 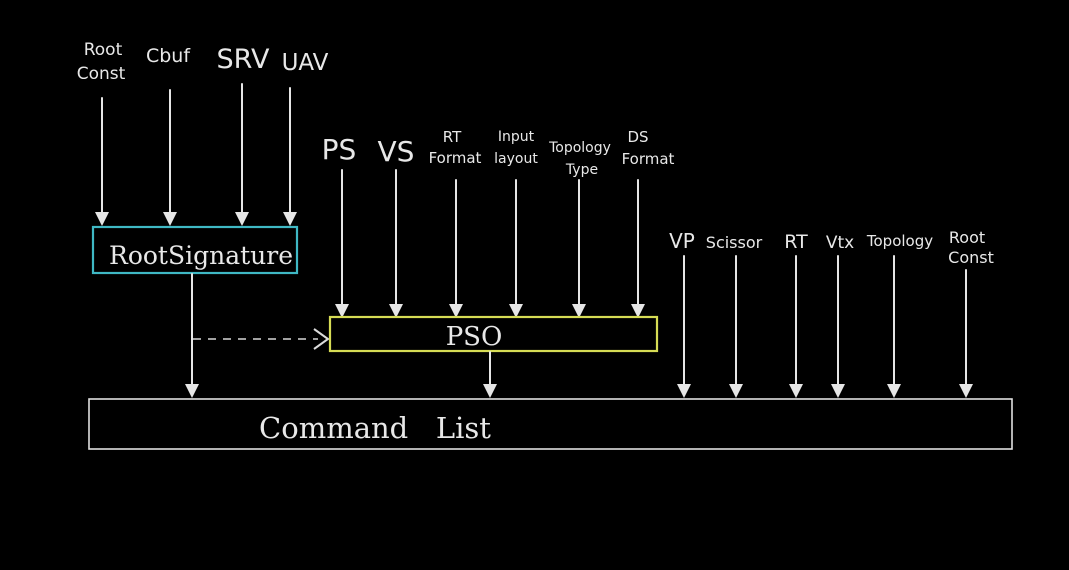 What do you see at coordinates (796, 242) in the screenshot?
I see `cmd-input-label-rt: RT` at bounding box center [796, 242].